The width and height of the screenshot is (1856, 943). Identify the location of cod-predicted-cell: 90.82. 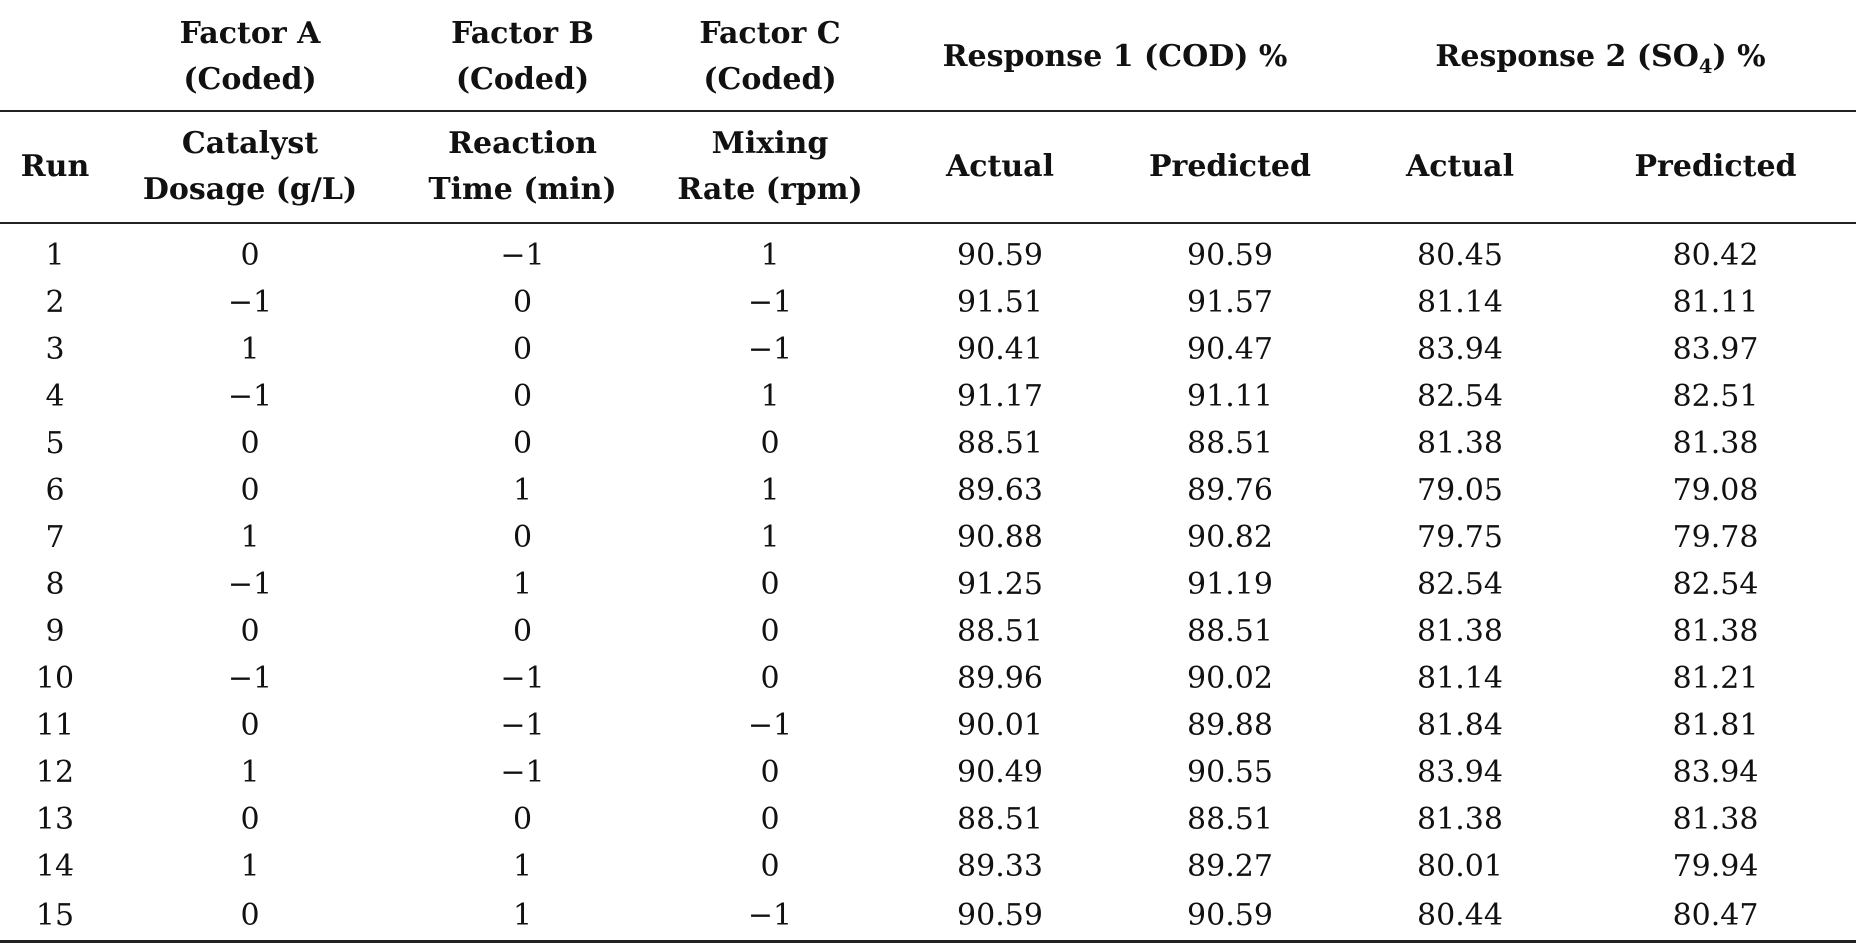
(1230, 537).